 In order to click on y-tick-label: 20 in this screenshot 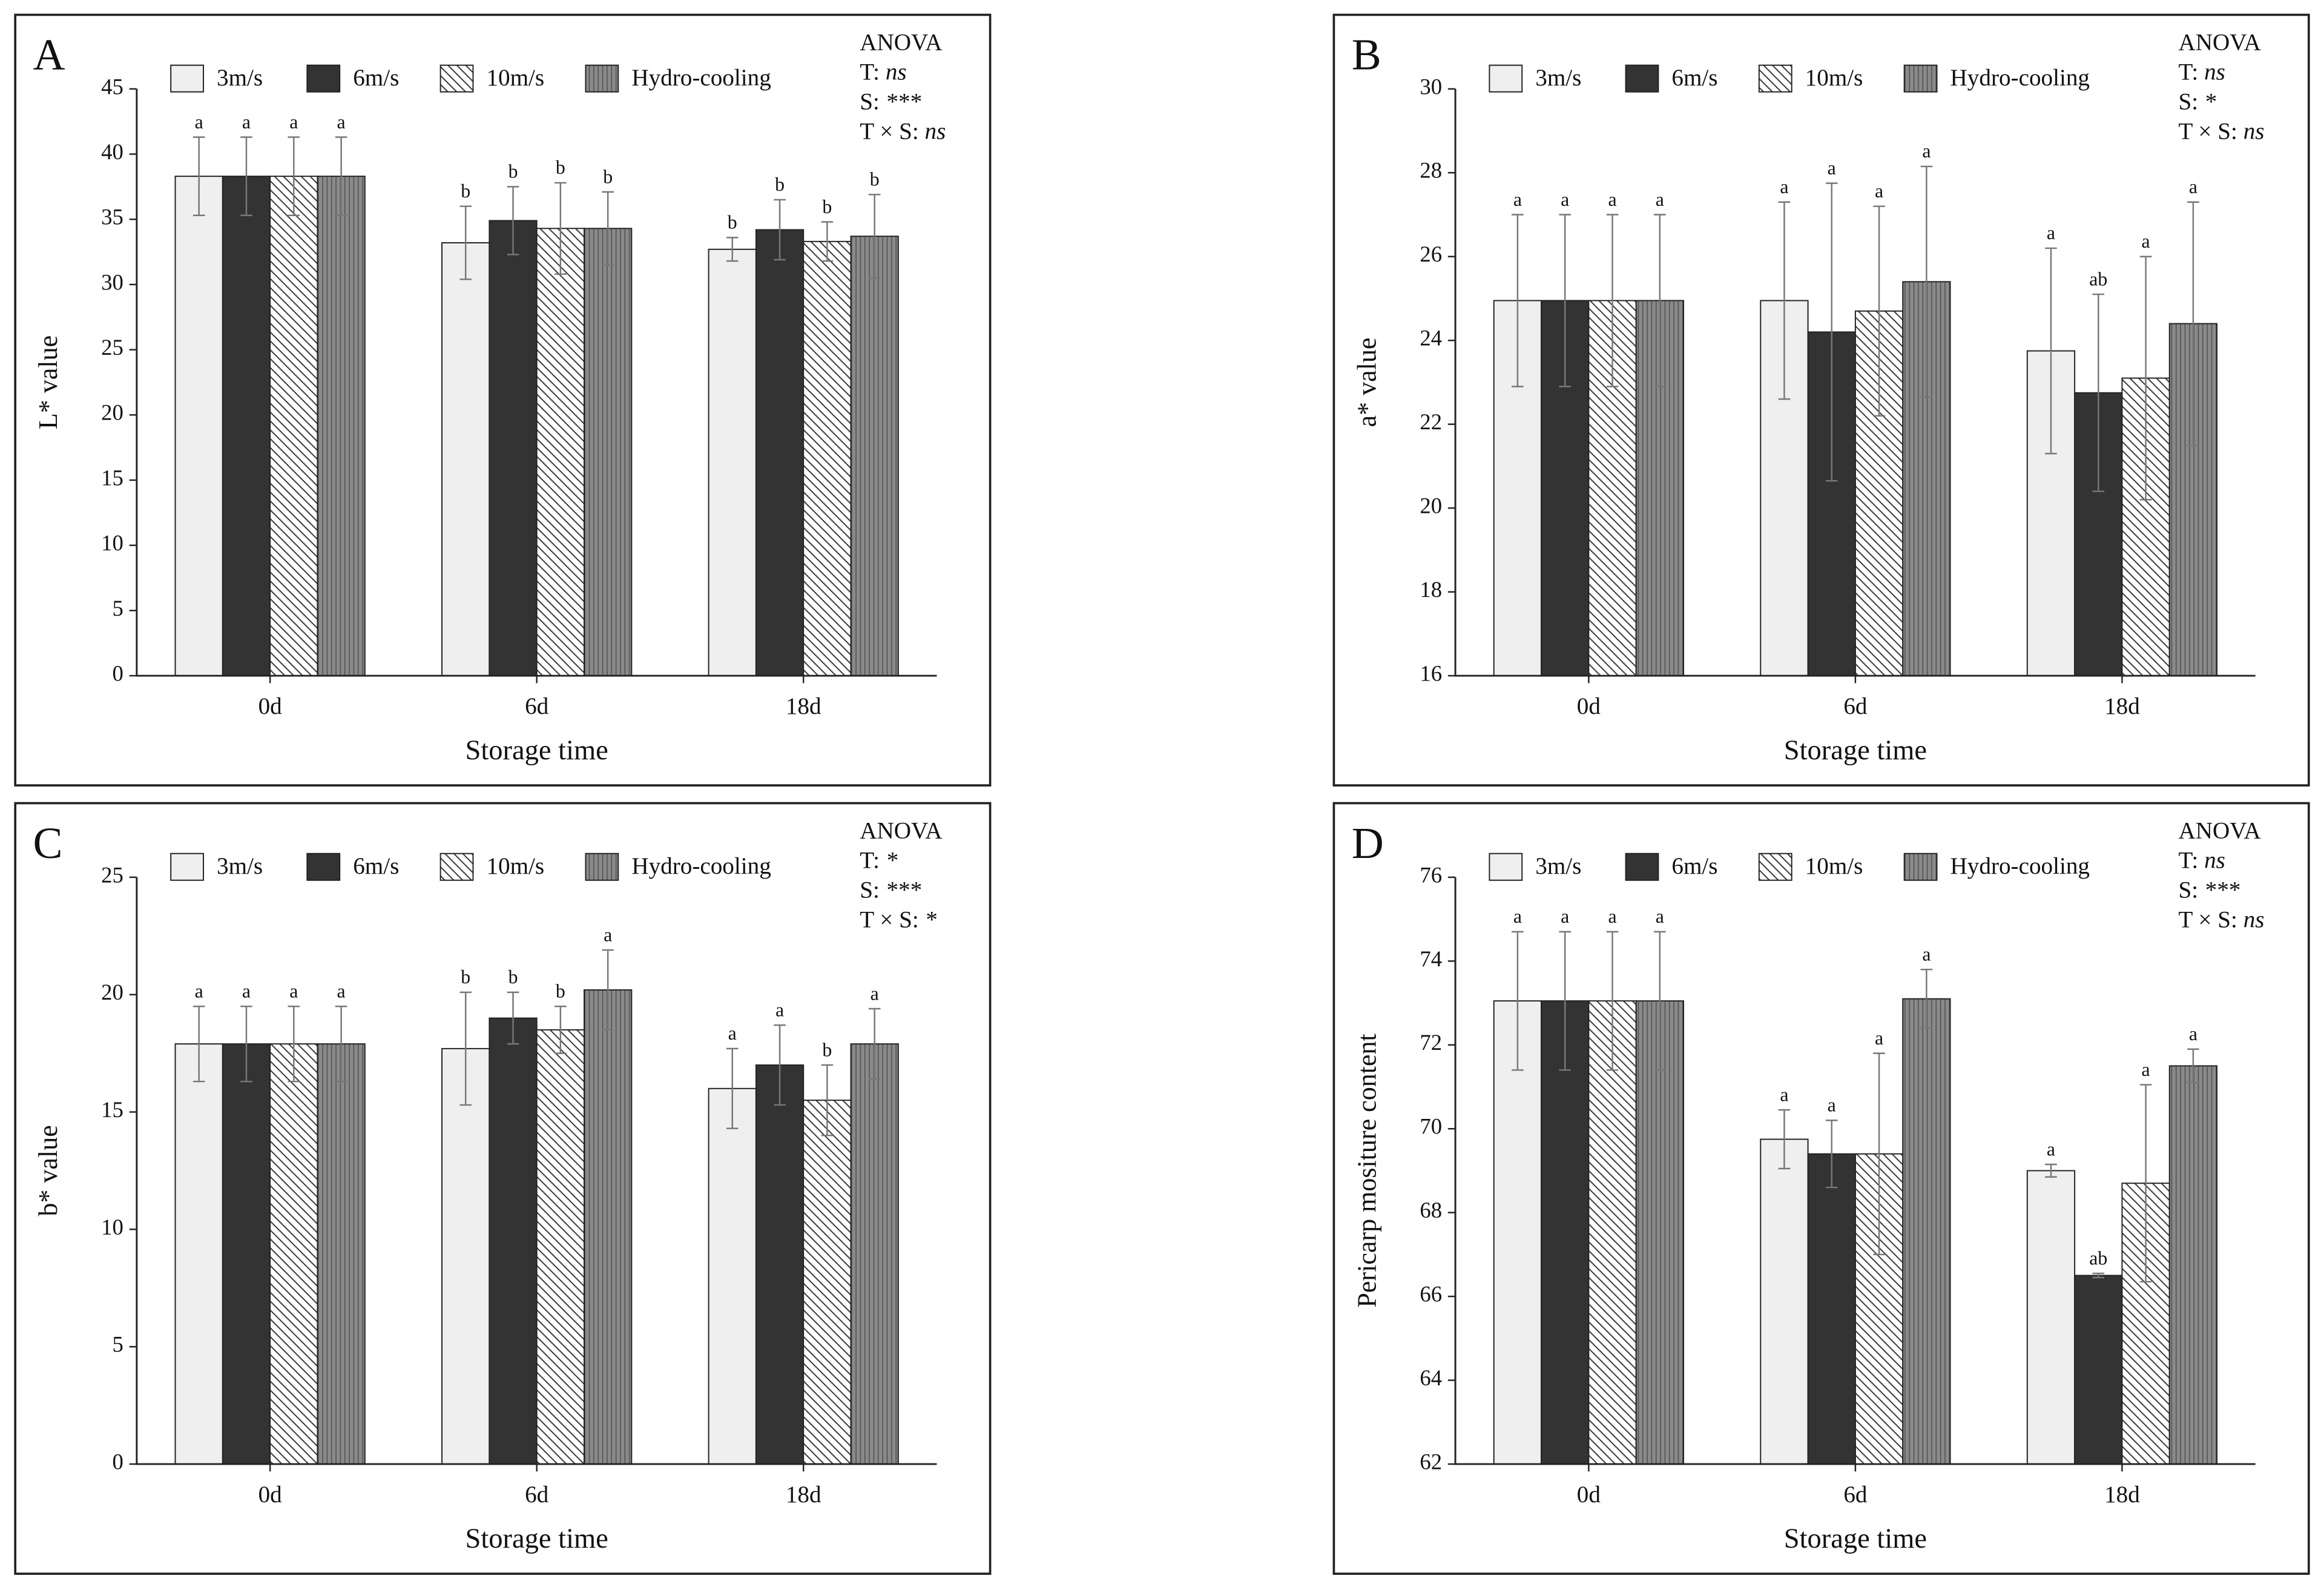, I will do `click(112, 992)`.